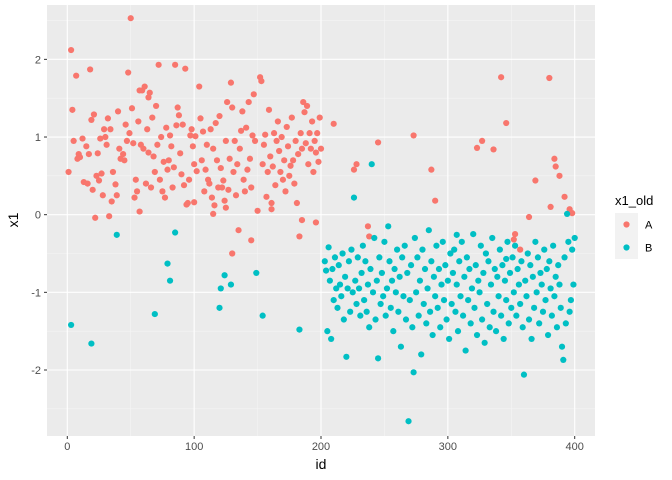 This screenshot has width=672, height=480. Describe the element at coordinates (626, 224) in the screenshot. I see `legend-swatch-a` at that location.